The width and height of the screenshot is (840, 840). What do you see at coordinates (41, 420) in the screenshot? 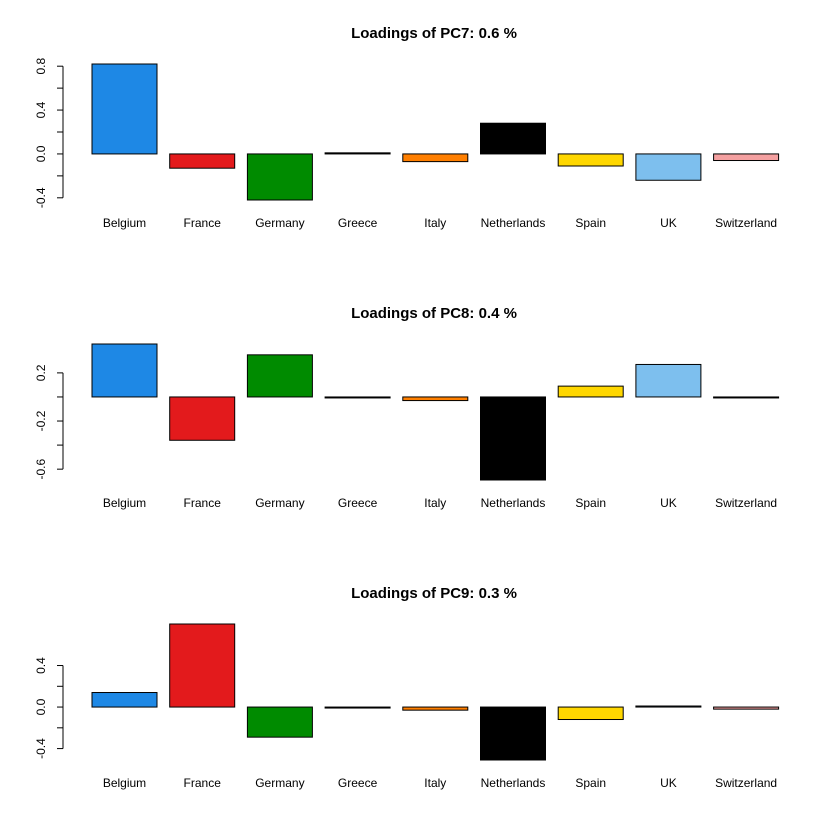
I see `y-tick-label: -0.2` at bounding box center [41, 420].